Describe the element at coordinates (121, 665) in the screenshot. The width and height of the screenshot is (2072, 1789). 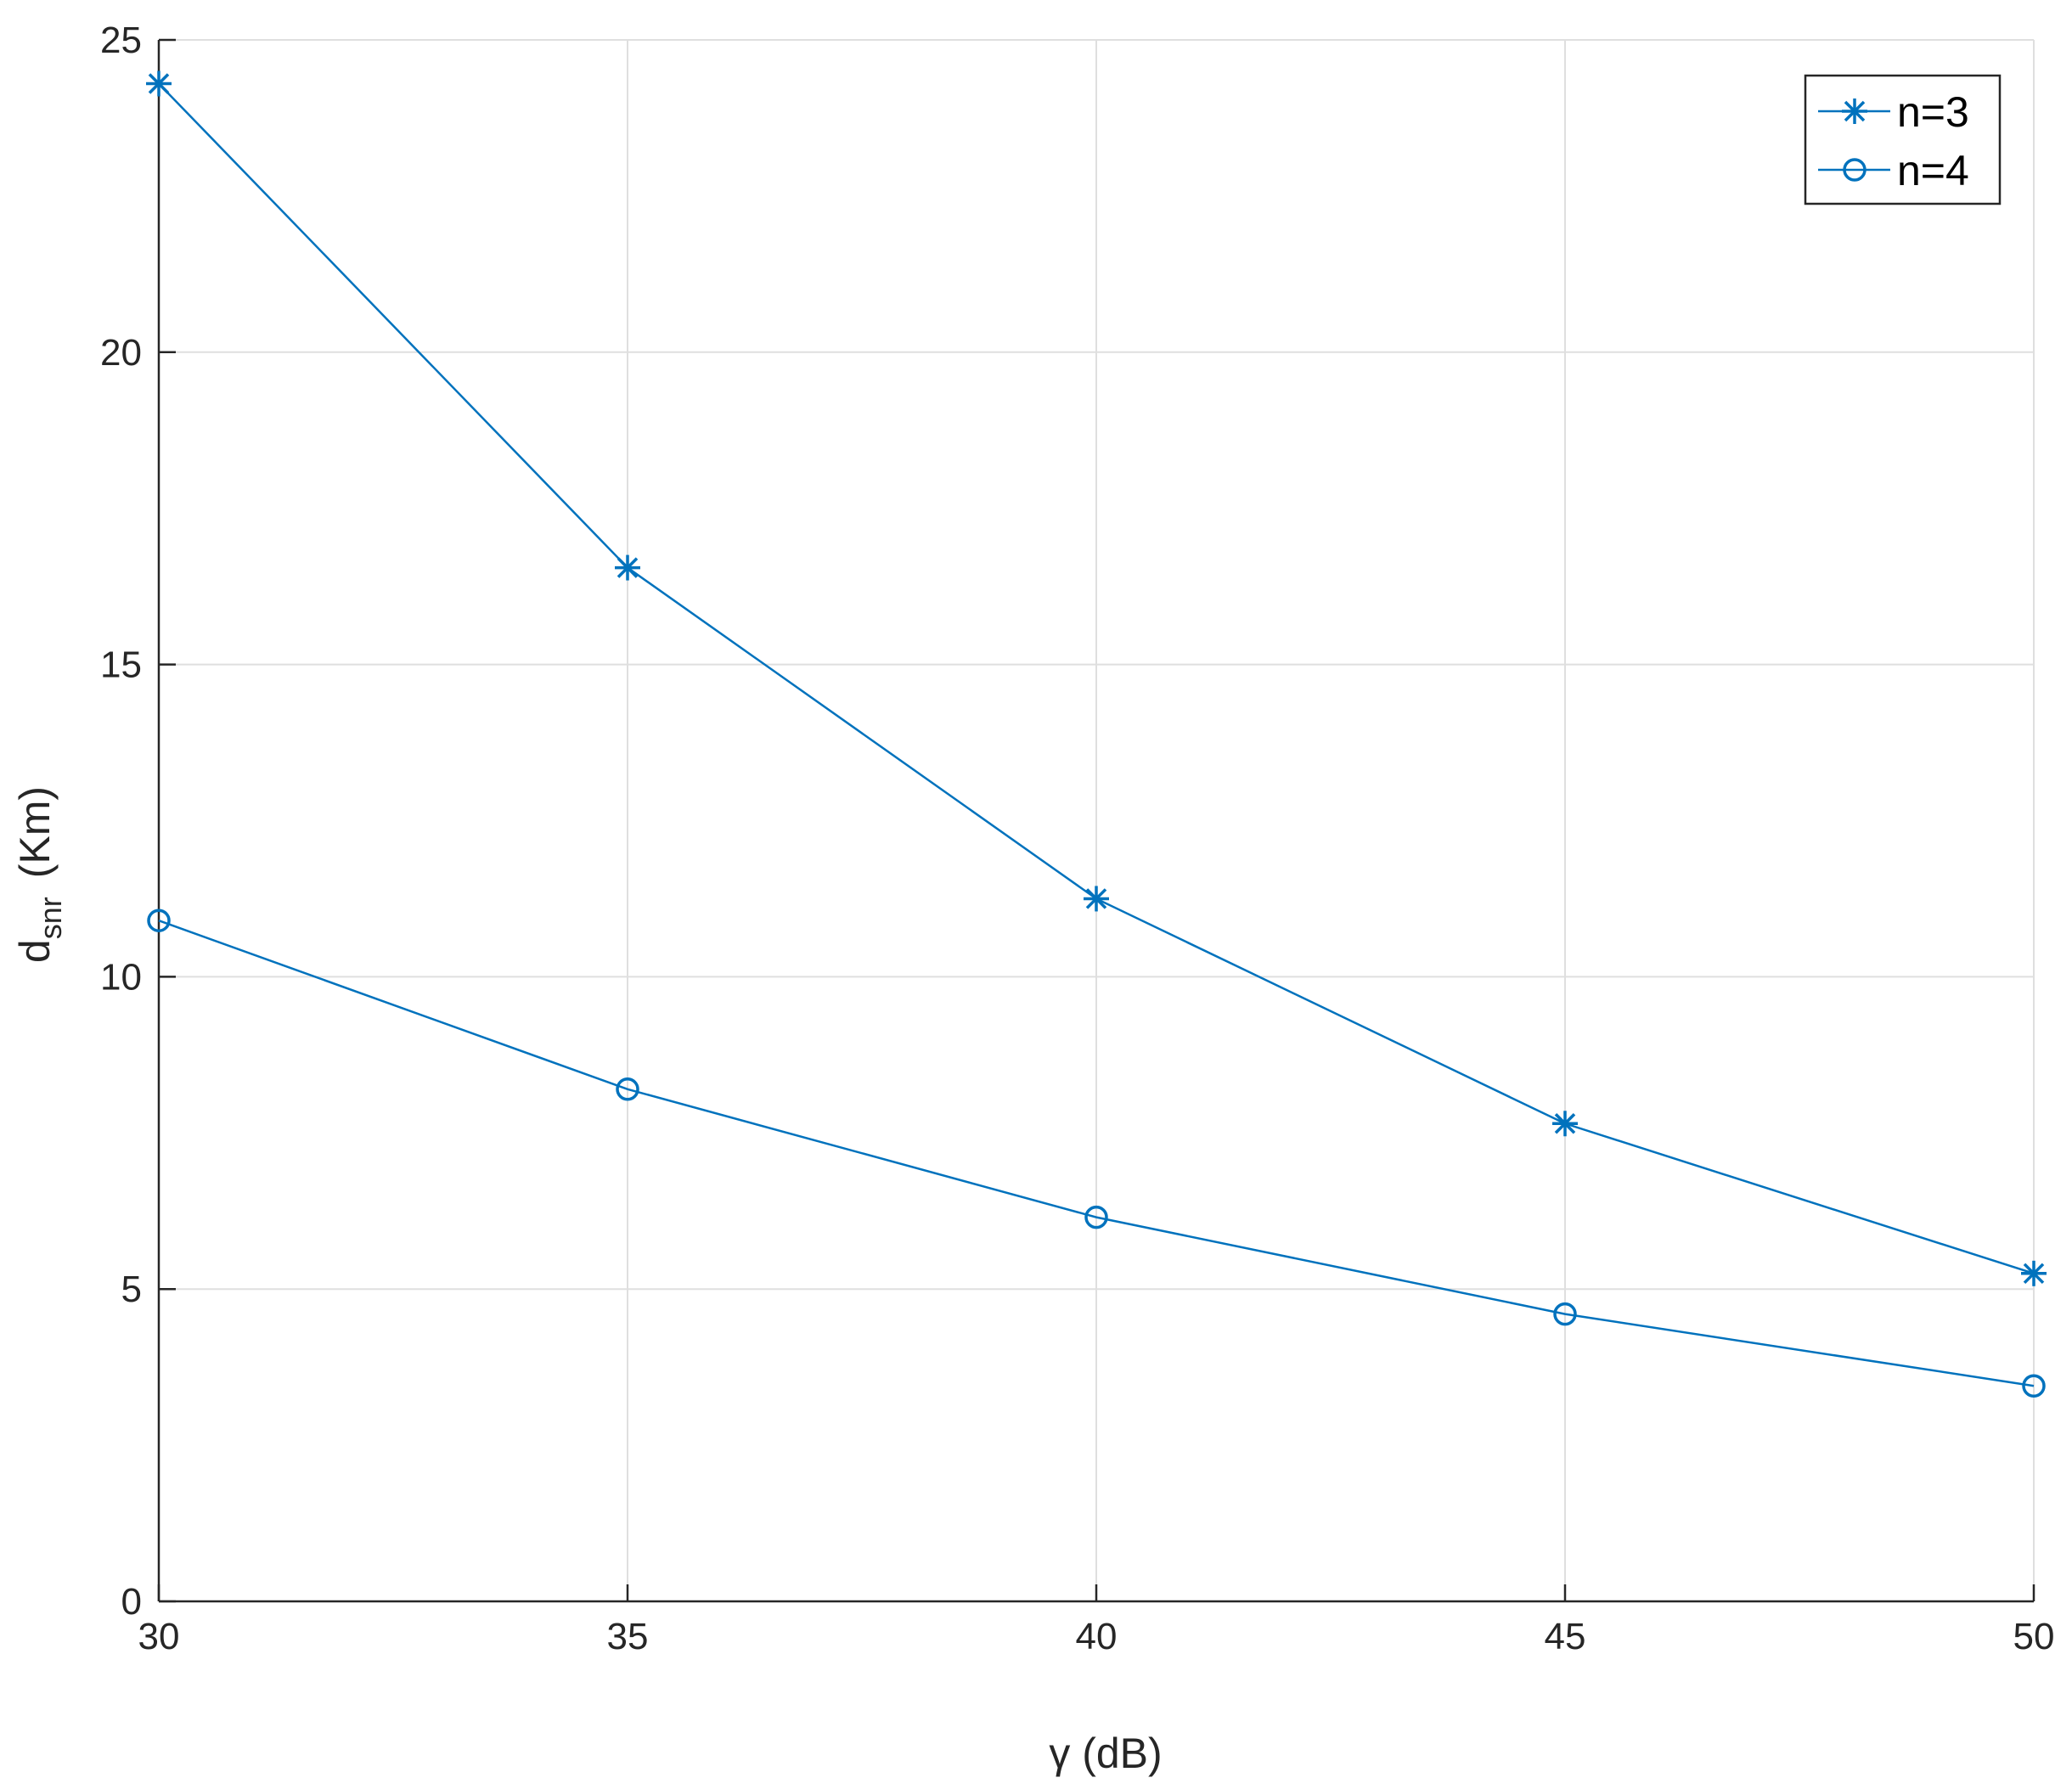
I see `y-tick-label-15: 15` at that location.